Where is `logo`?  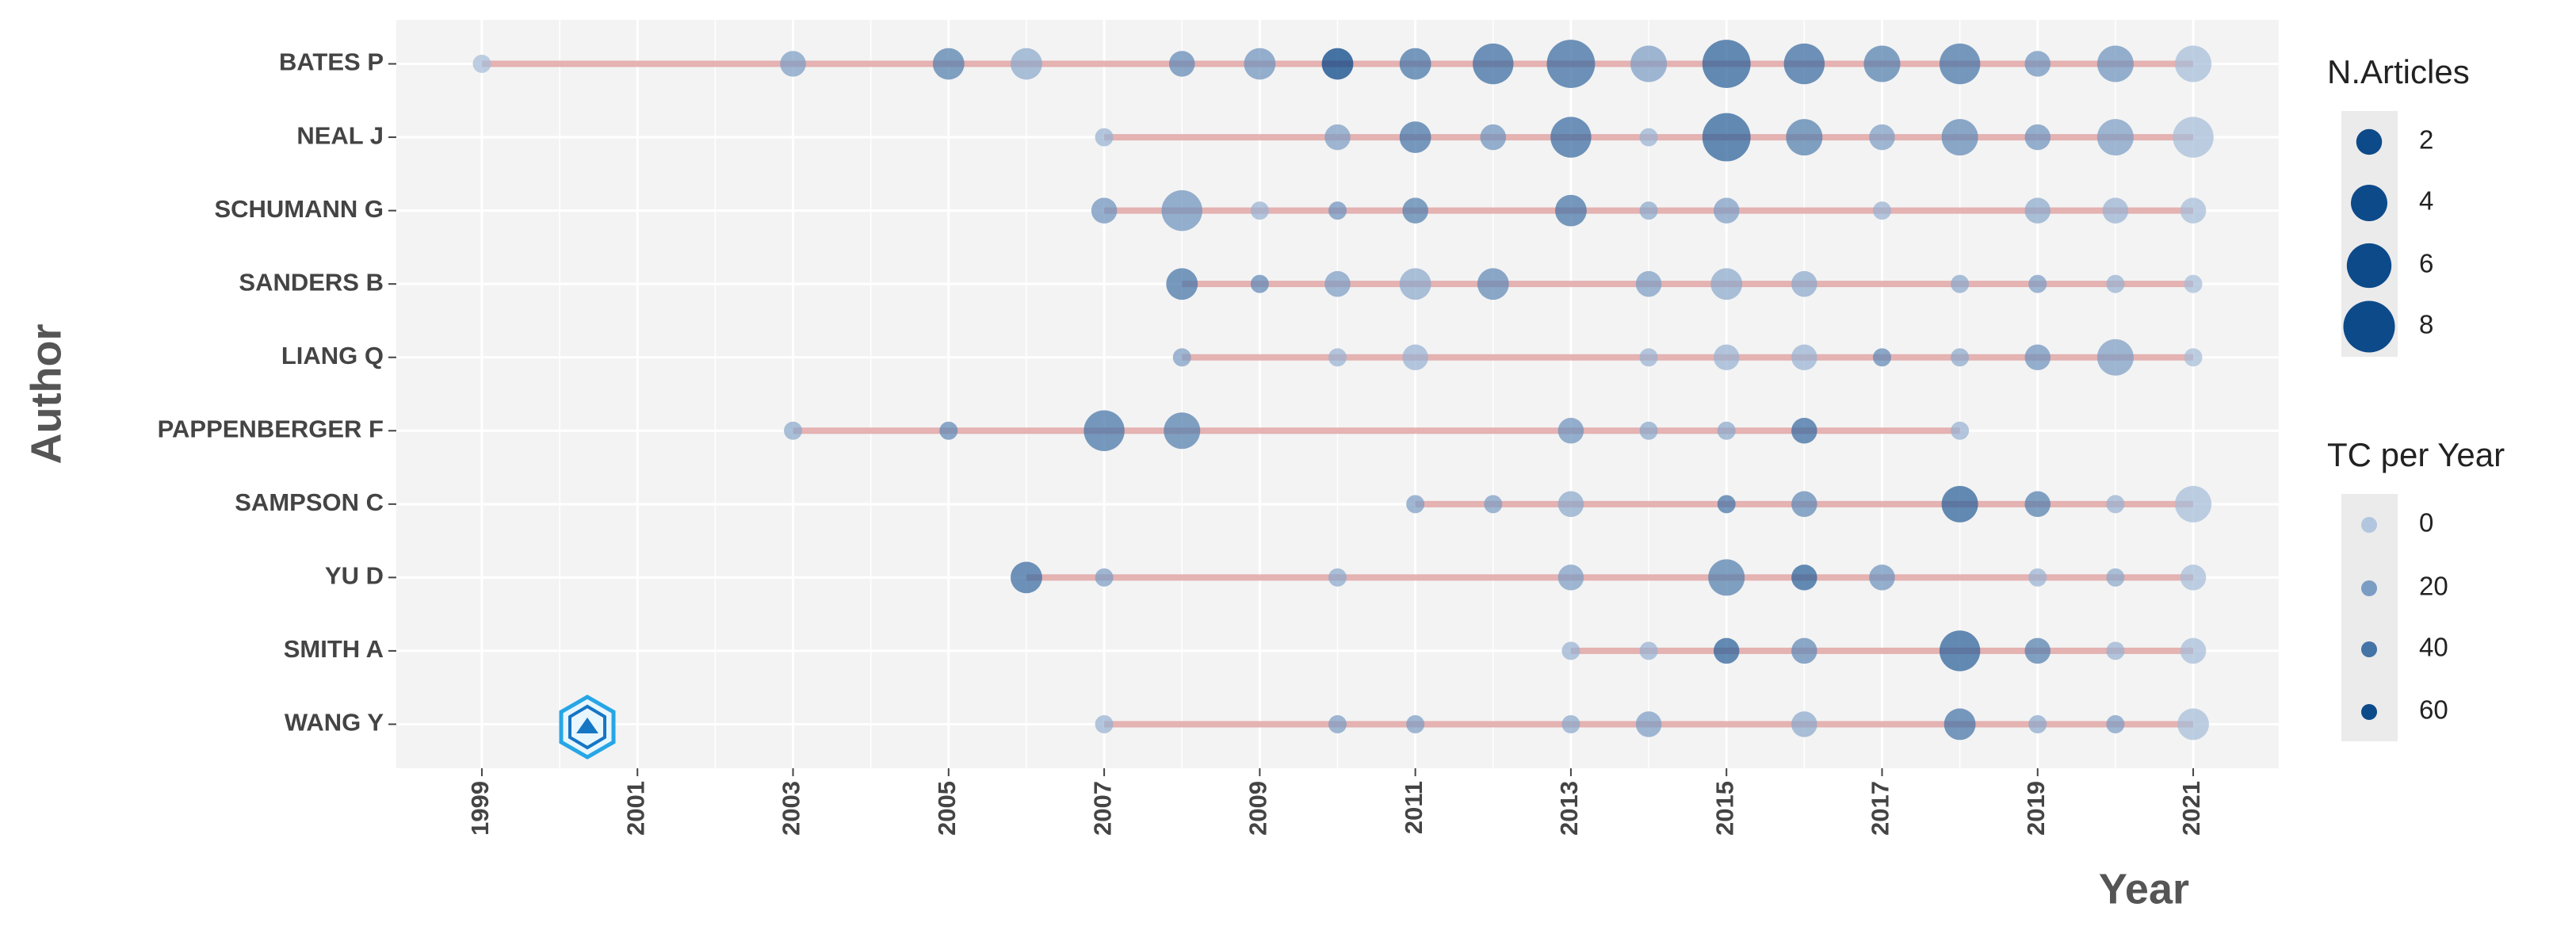 logo is located at coordinates (587, 727).